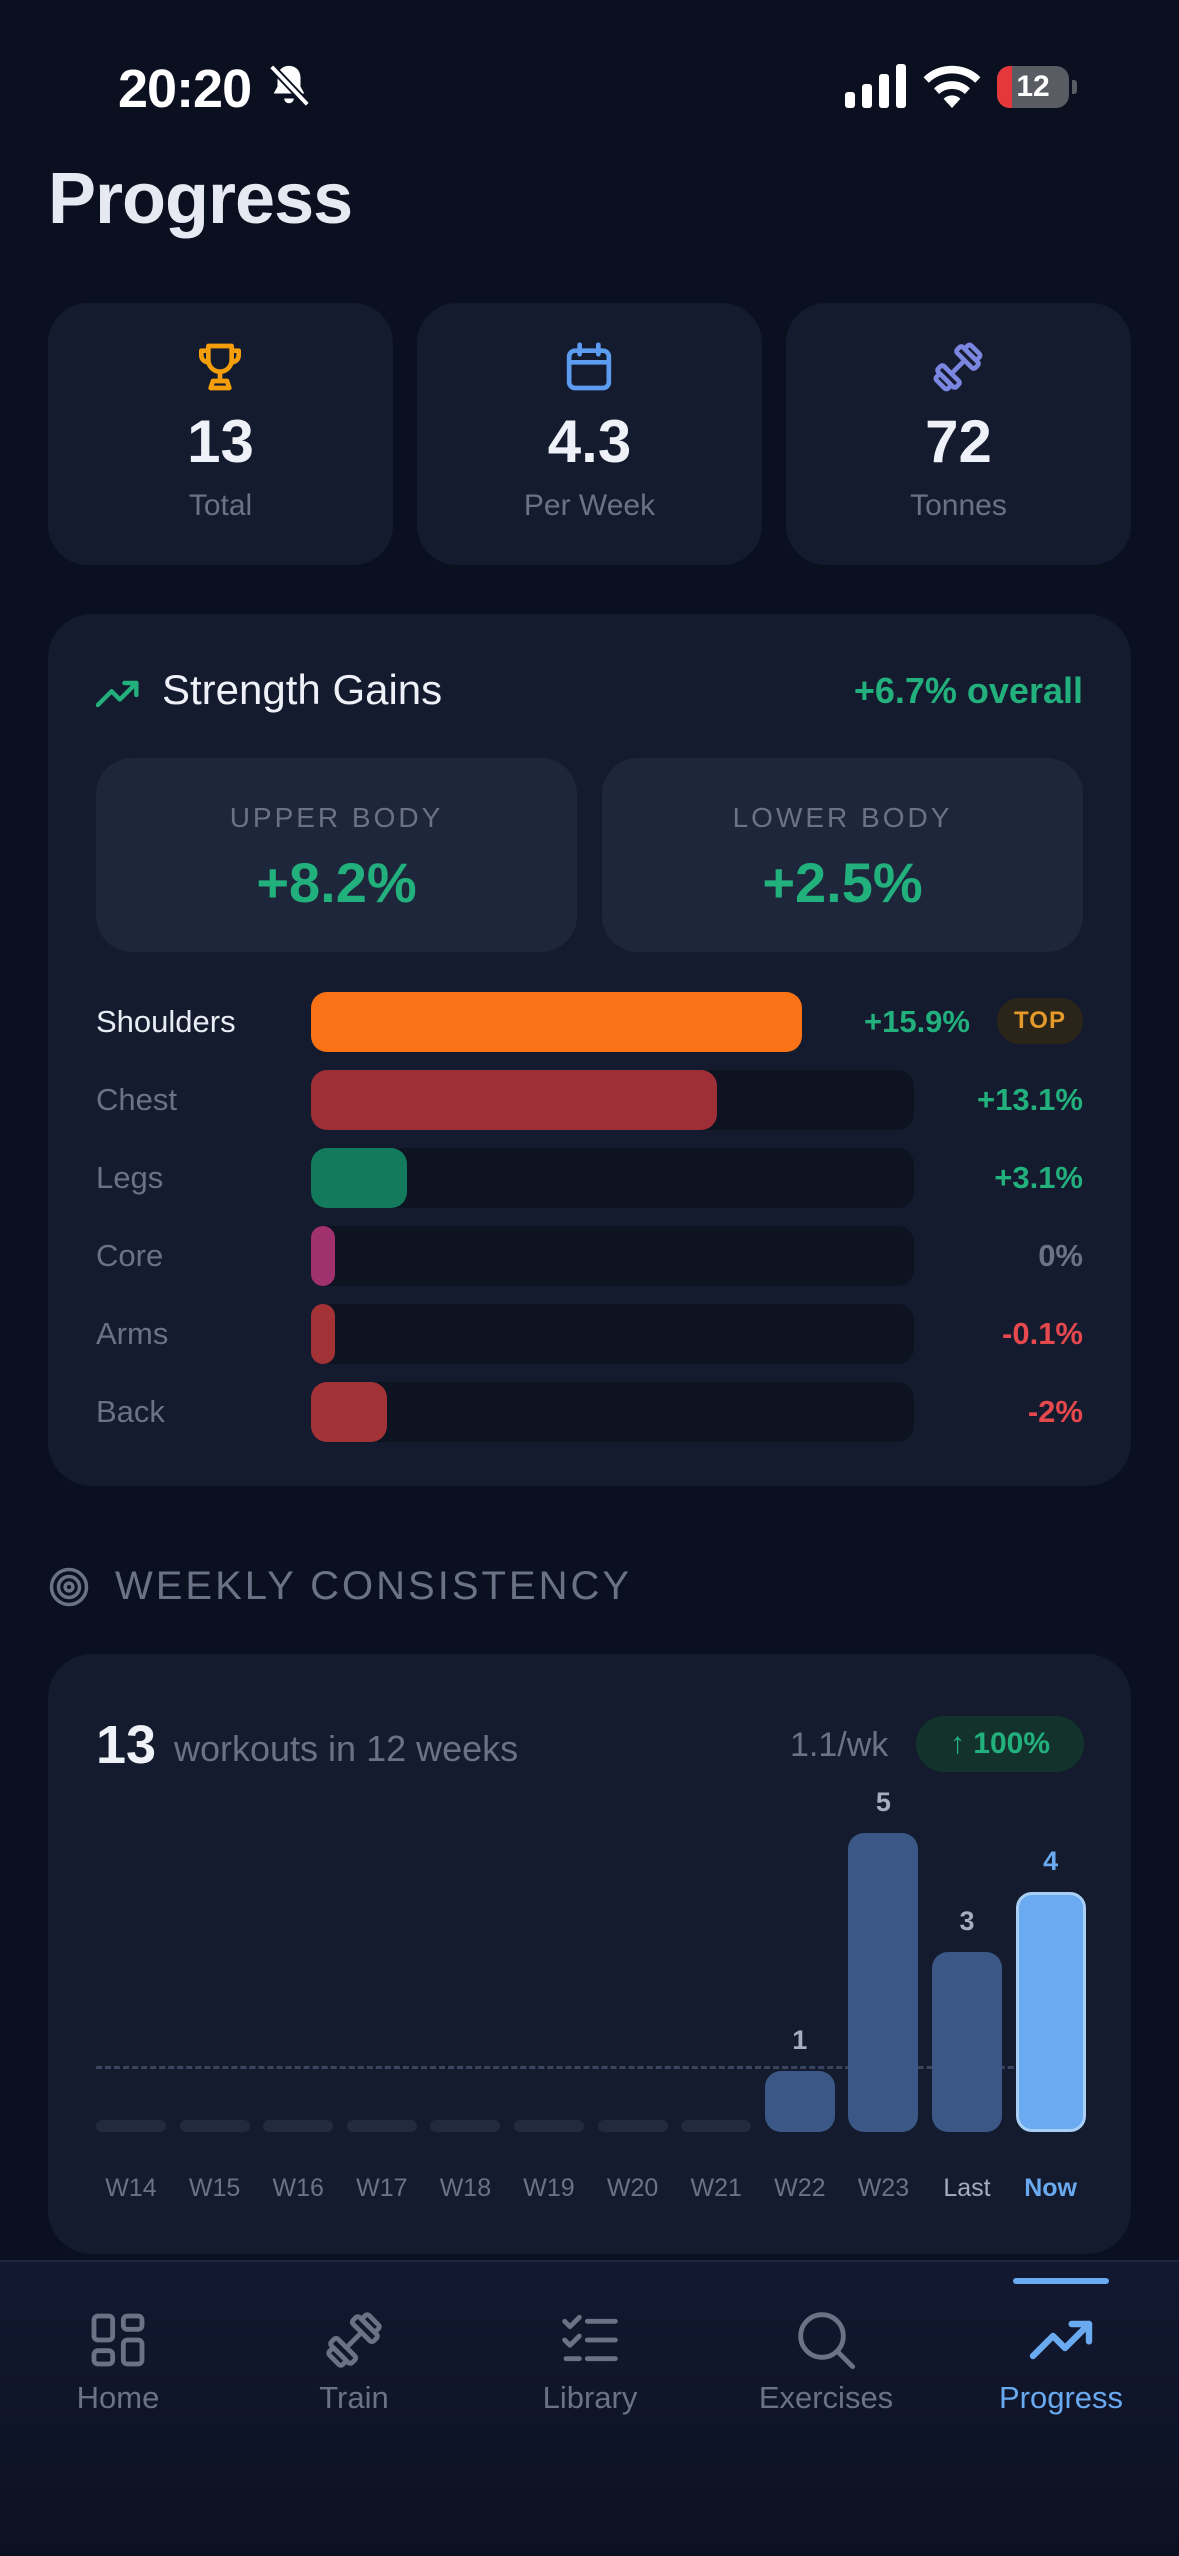 The image size is (1179, 2556). I want to click on tab-label: Train, so click(354, 2397).